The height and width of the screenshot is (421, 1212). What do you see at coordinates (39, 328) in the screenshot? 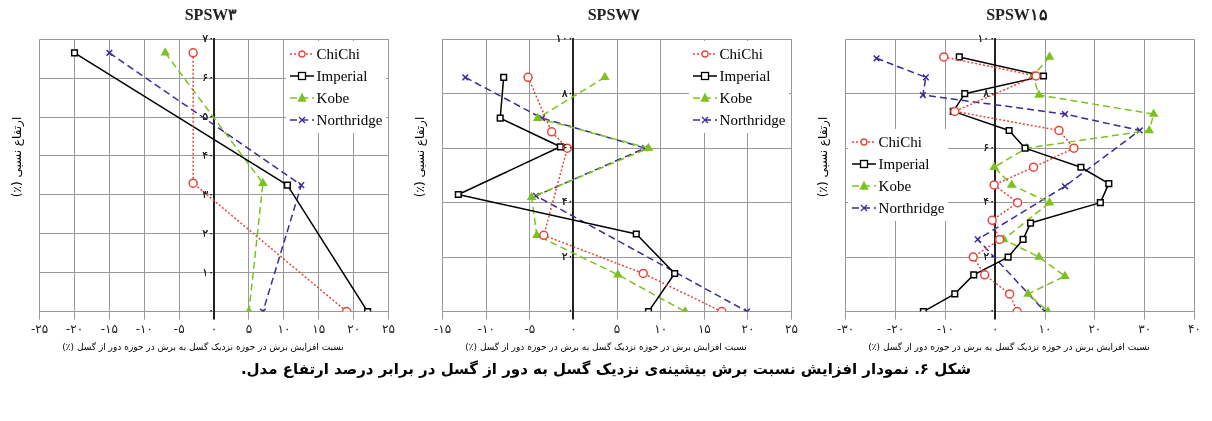
I see `x-tick-label: -۲۵` at bounding box center [39, 328].